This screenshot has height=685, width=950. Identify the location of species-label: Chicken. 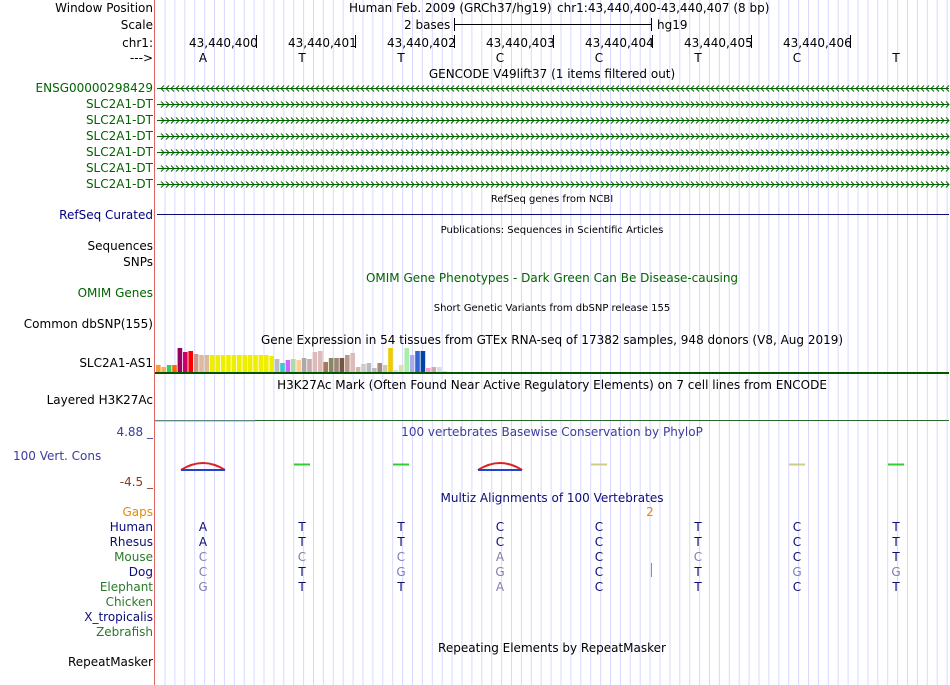
(129, 602).